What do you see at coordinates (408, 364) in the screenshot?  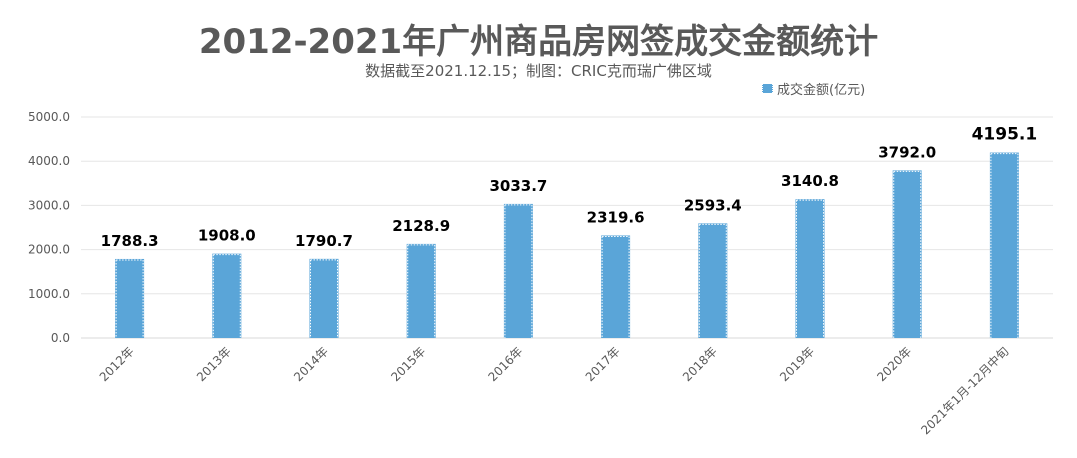 I see `x-tick-label: 2015年` at bounding box center [408, 364].